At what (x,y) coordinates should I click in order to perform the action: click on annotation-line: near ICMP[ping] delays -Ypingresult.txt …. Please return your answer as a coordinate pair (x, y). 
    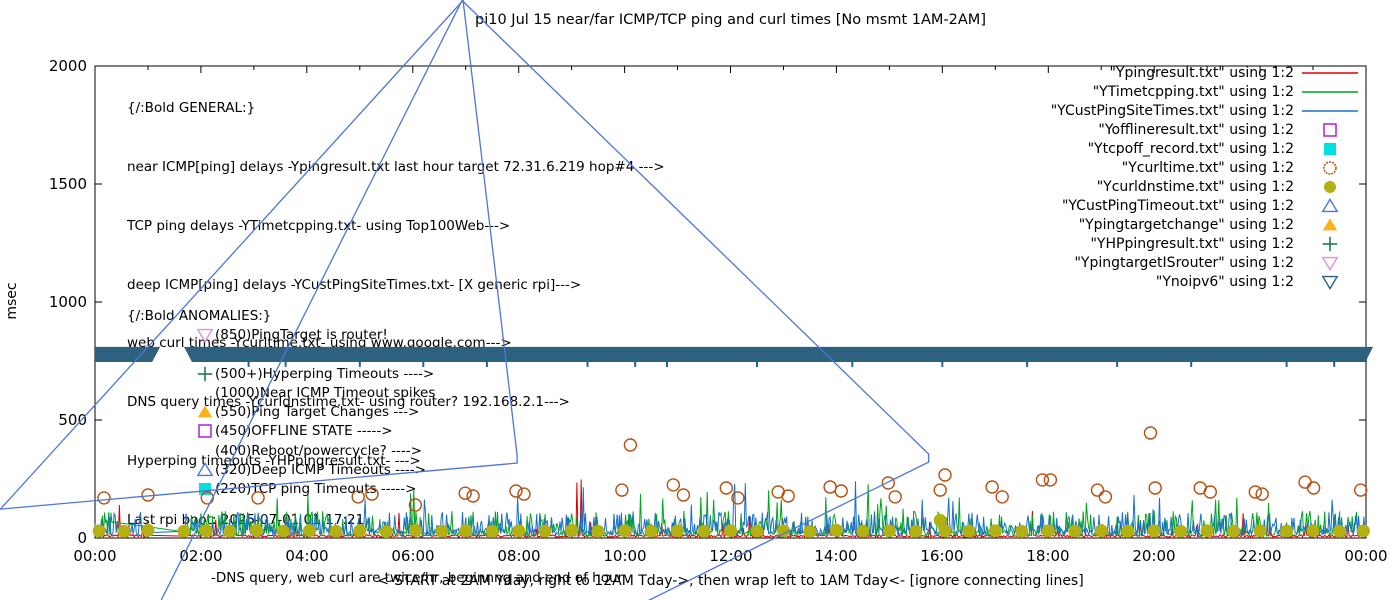
    Looking at the image, I should click on (396, 166).